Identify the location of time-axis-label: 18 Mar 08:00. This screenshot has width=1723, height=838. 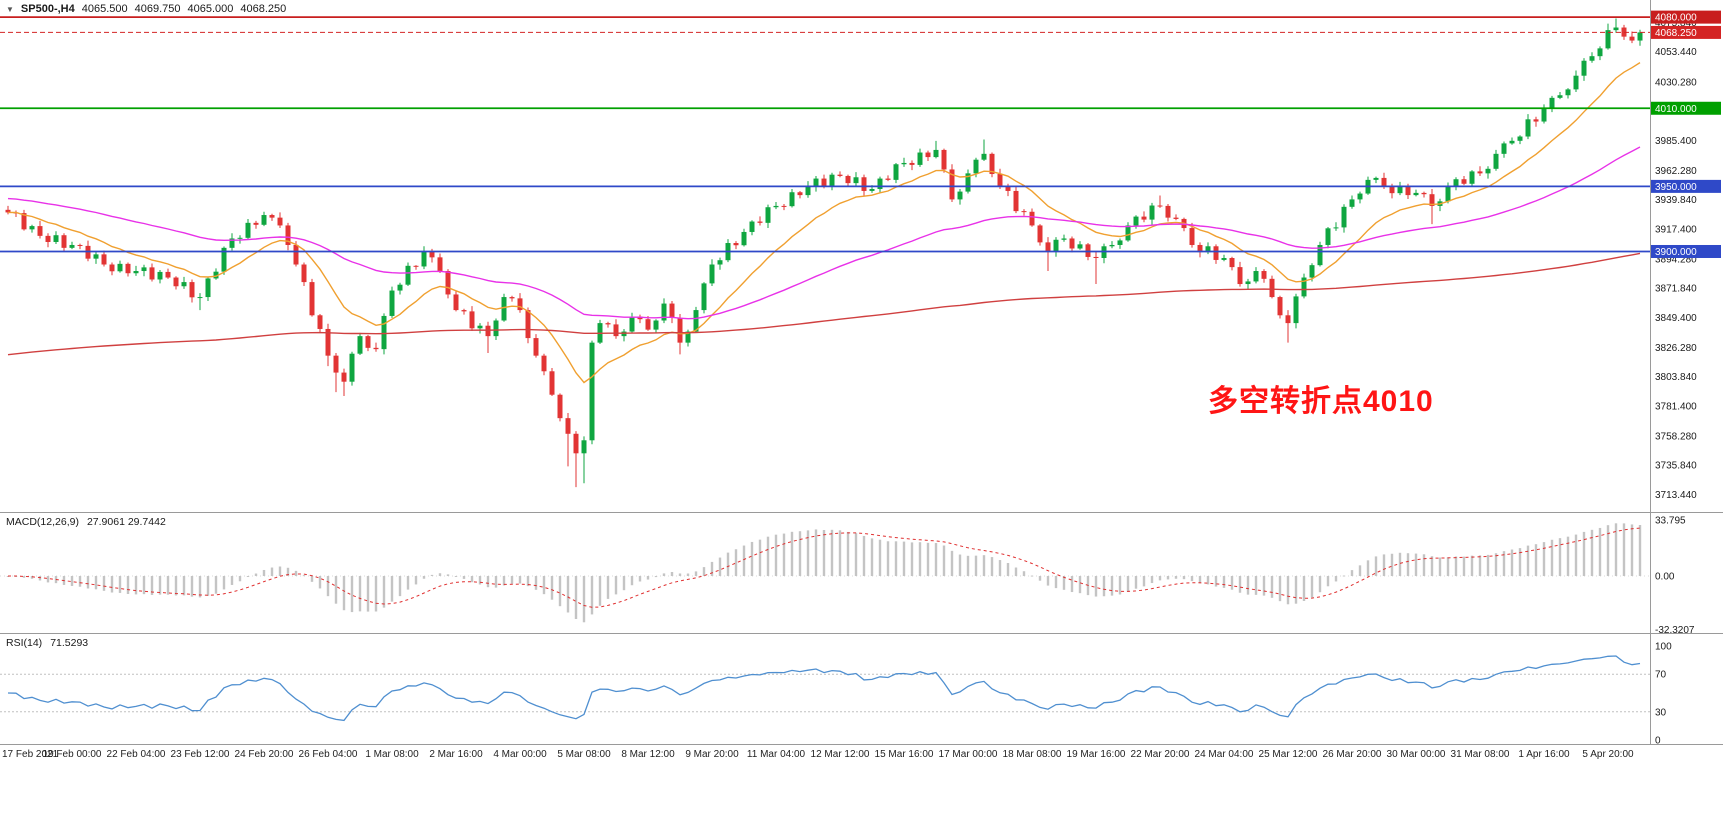
(1032, 754).